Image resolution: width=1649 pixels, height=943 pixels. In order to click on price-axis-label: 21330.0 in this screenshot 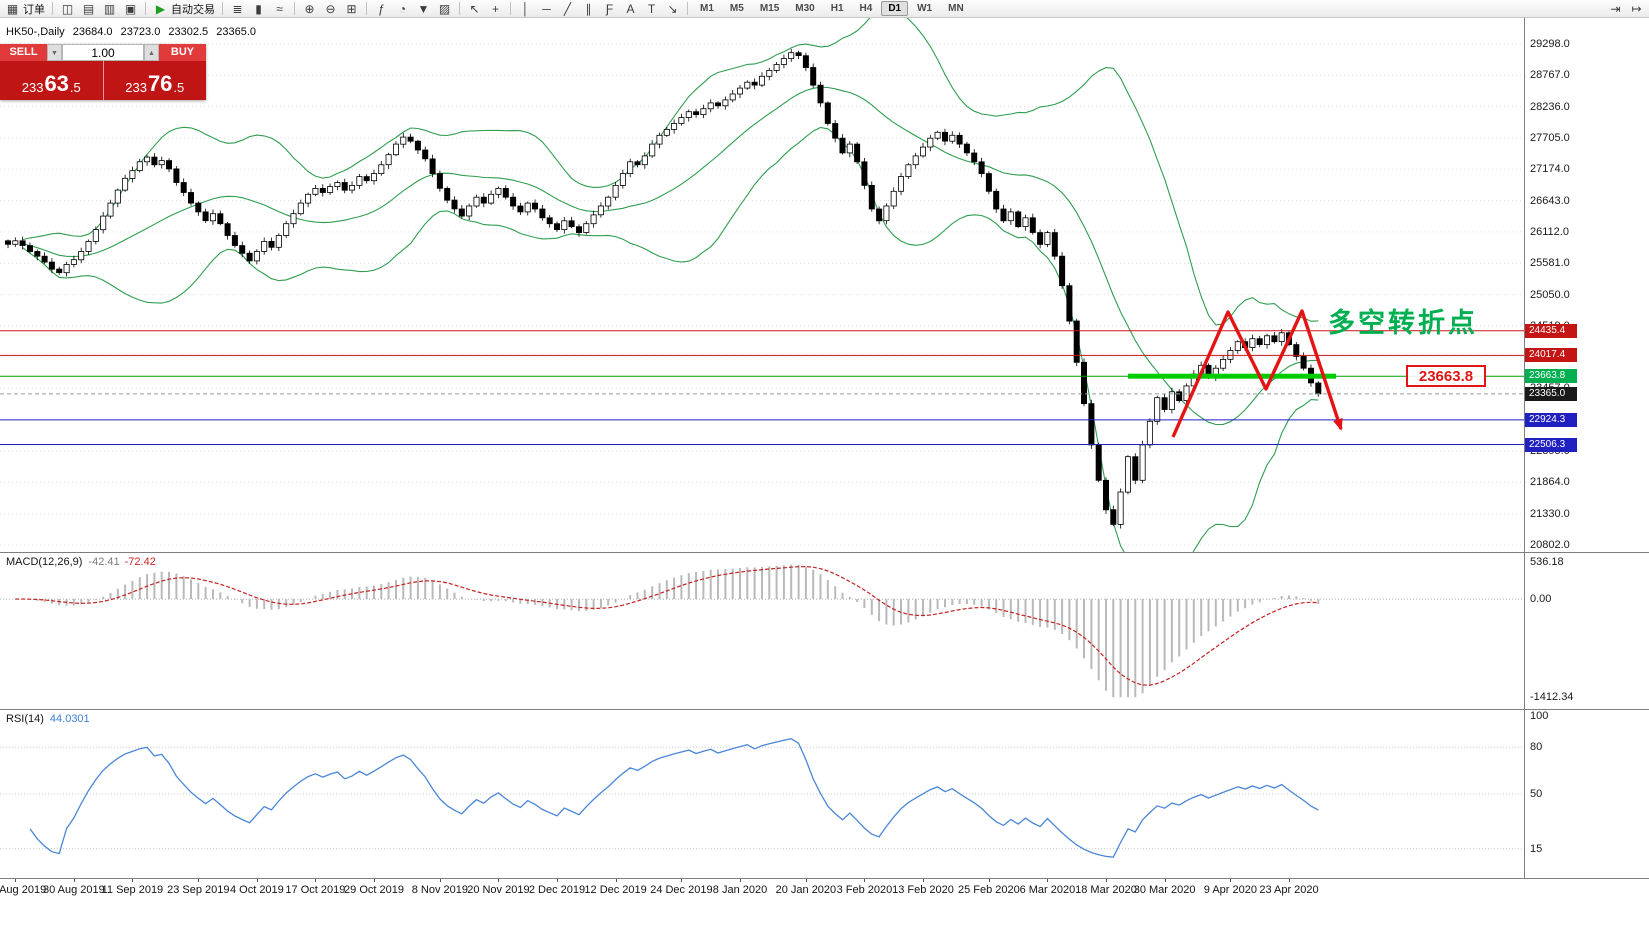, I will do `click(1550, 513)`.